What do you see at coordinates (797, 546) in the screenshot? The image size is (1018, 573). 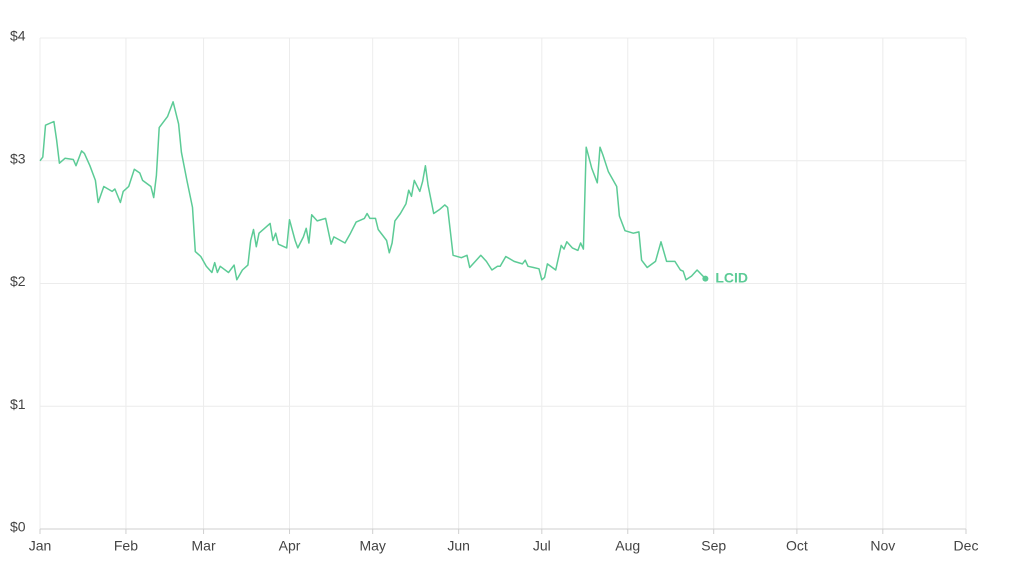 I see `x-tick-label: Oct` at bounding box center [797, 546].